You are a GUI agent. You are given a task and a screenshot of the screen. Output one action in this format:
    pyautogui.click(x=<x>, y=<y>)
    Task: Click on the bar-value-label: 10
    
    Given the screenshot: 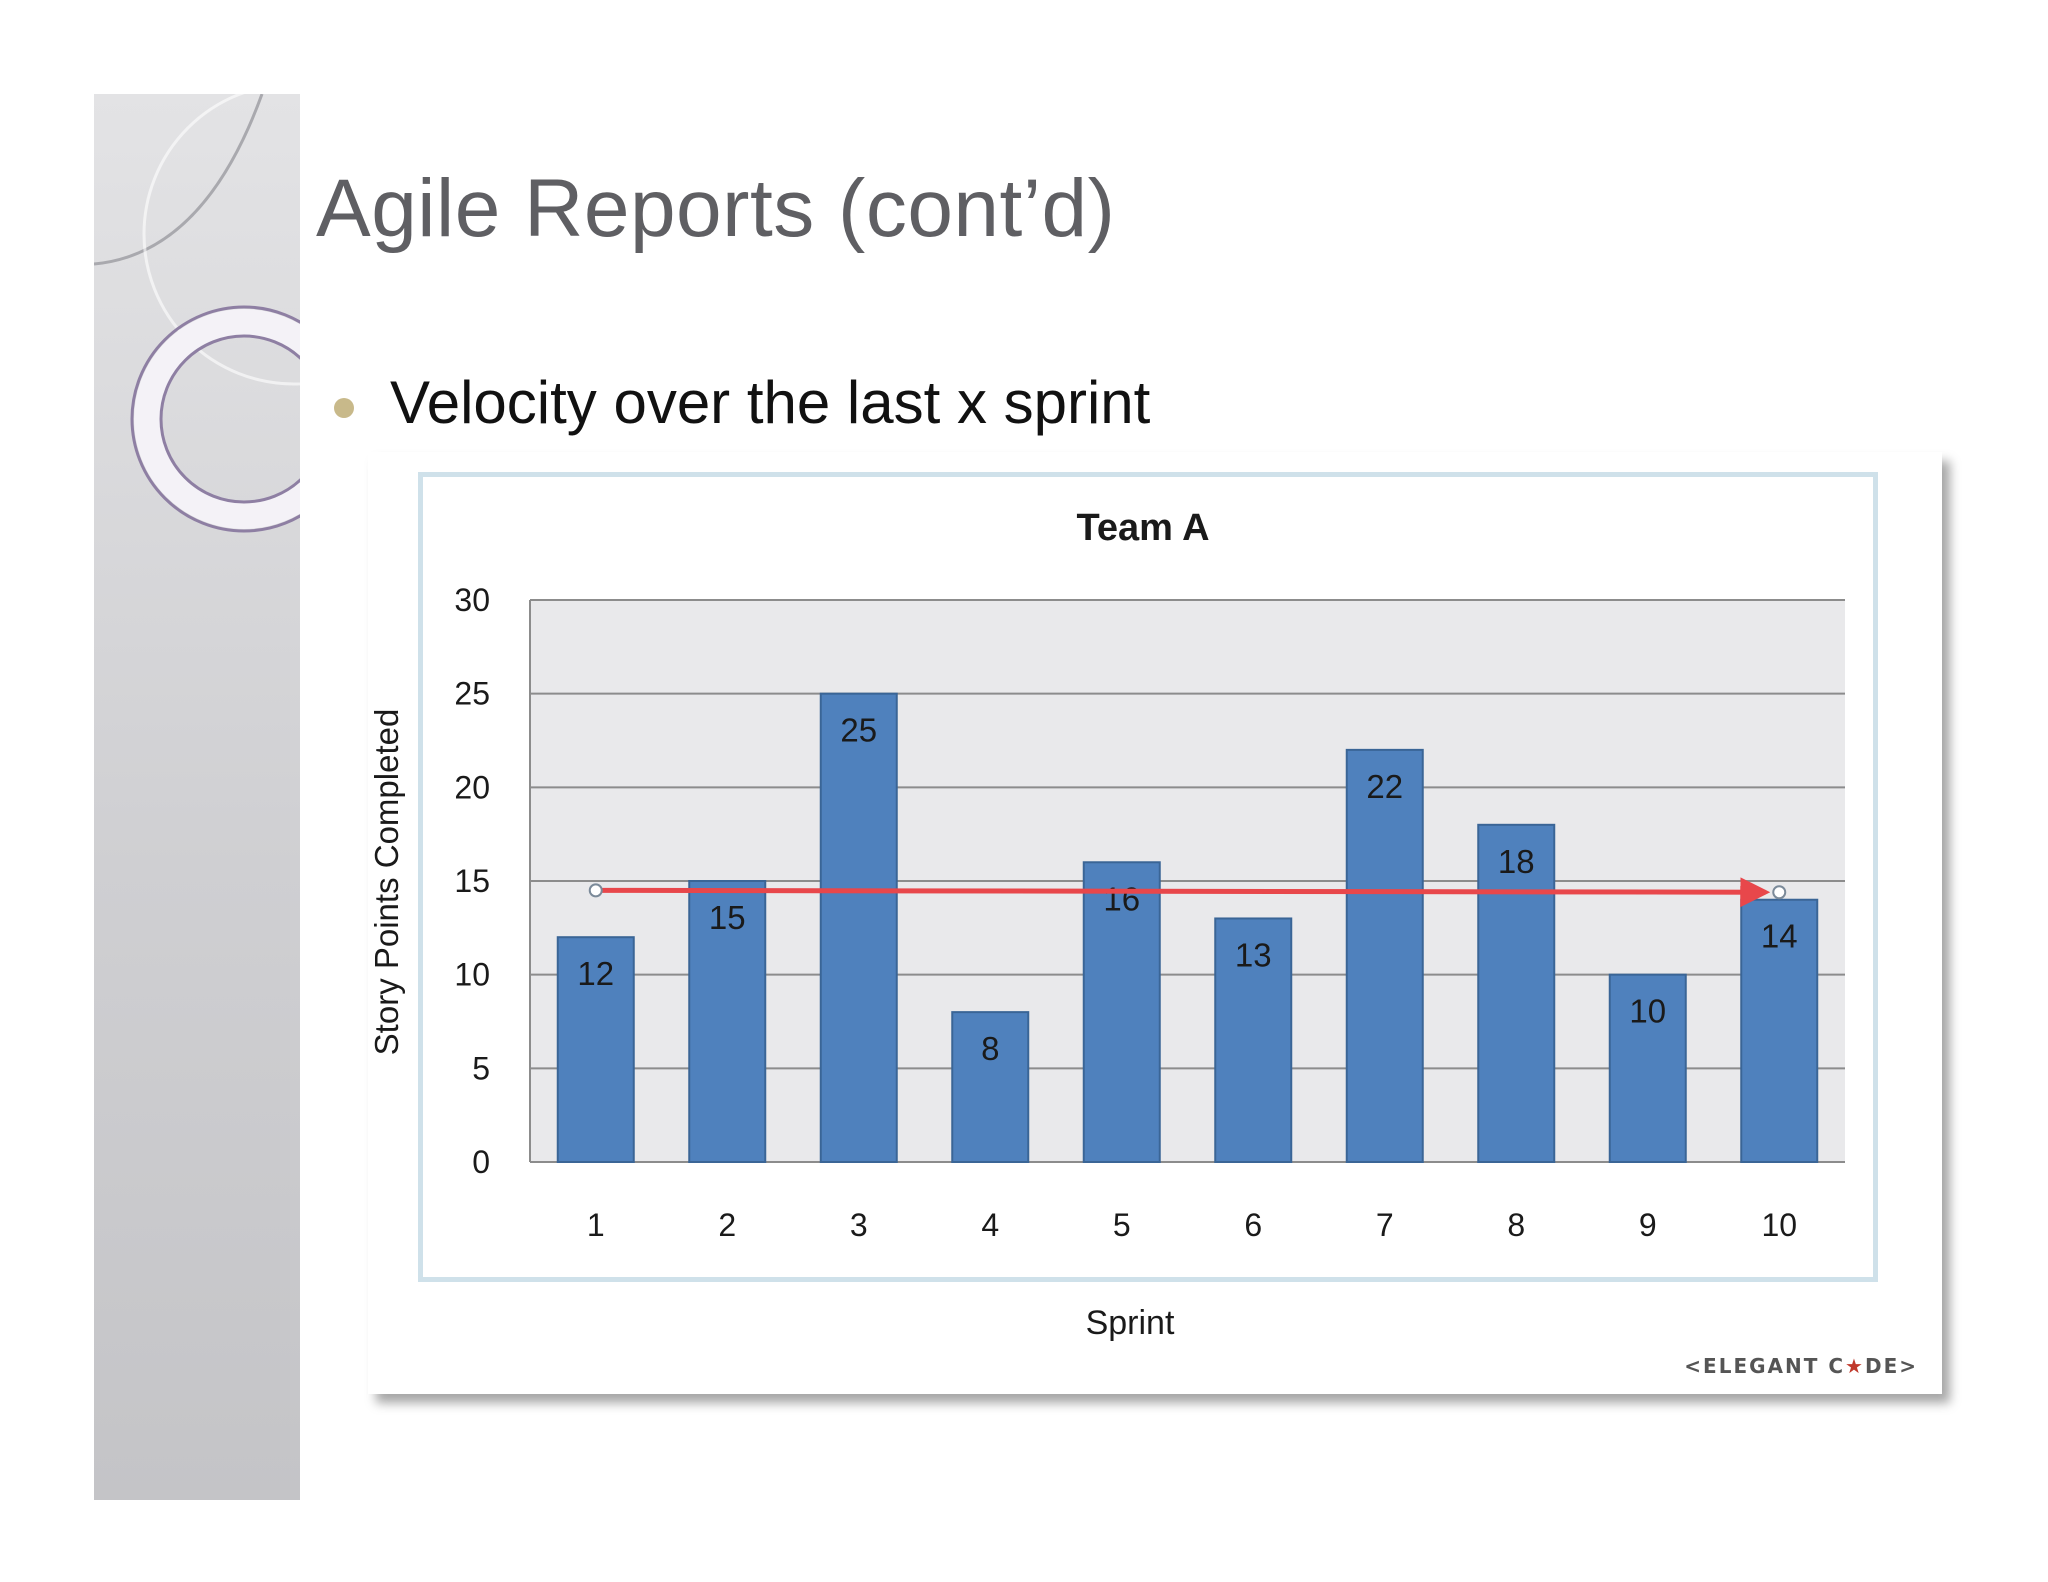 What is the action you would take?
    pyautogui.click(x=1647, y=1011)
    